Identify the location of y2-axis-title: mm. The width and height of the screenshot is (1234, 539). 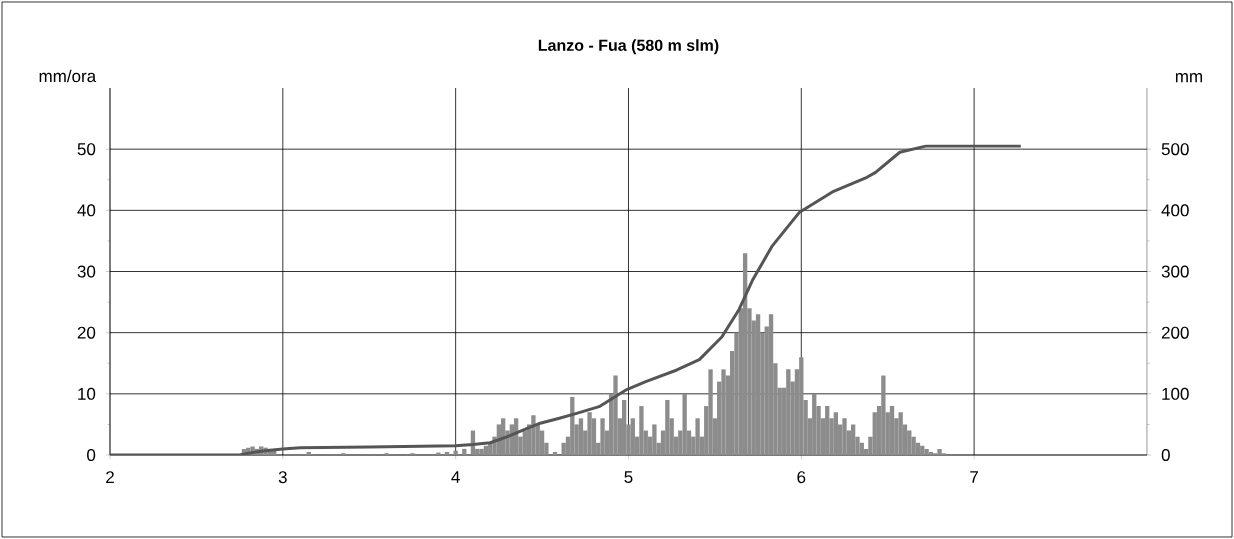
(1189, 77).